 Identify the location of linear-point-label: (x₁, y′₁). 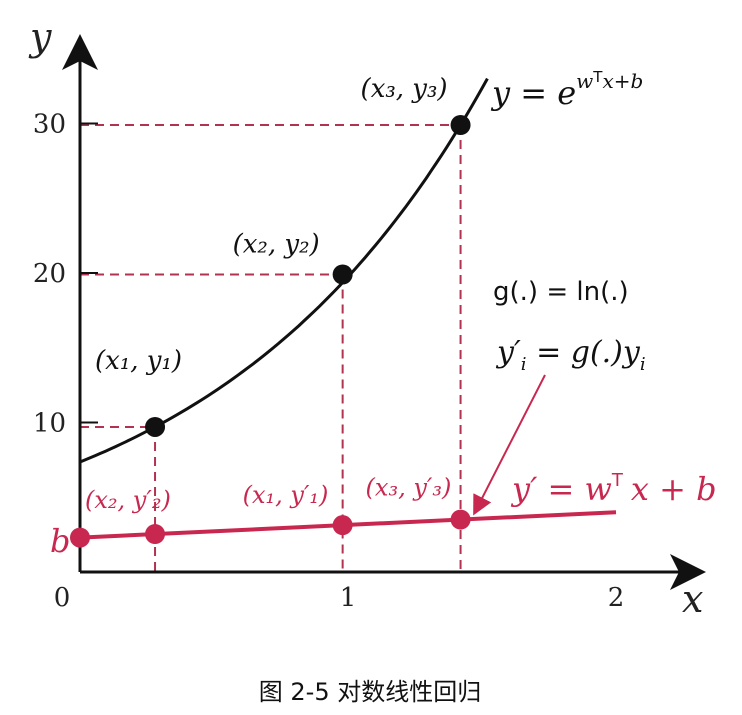
(286, 495).